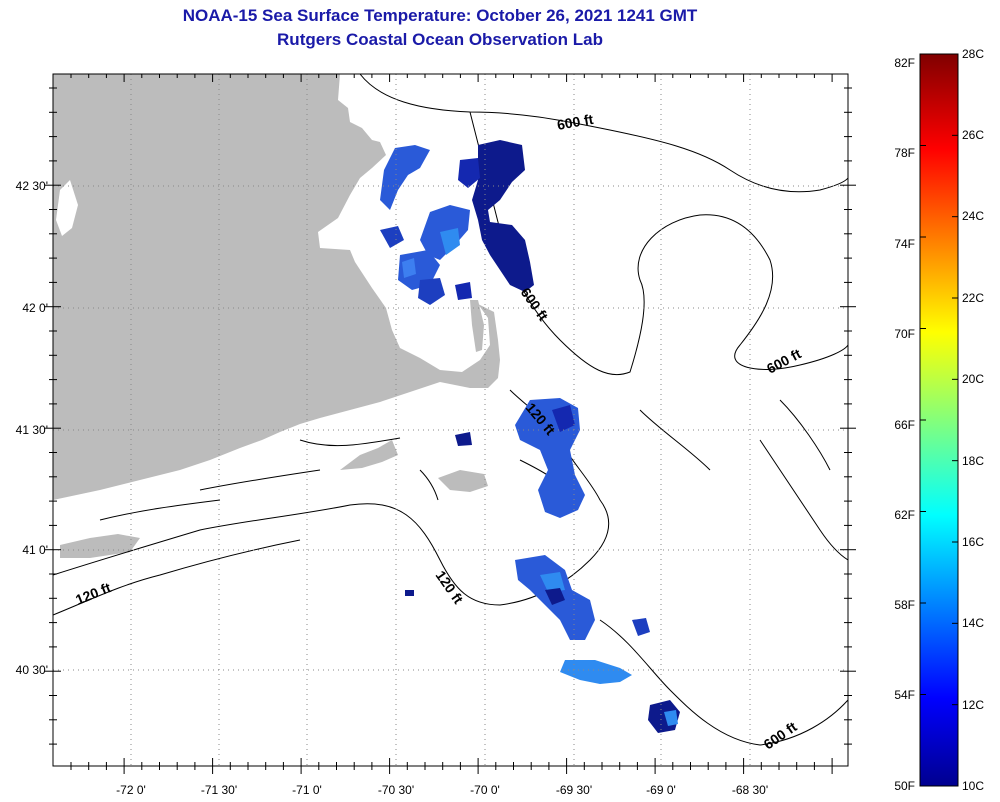 This screenshot has width=1000, height=802. Describe the element at coordinates (973, 623) in the screenshot. I see `colorbar-c-label: 14C` at that location.